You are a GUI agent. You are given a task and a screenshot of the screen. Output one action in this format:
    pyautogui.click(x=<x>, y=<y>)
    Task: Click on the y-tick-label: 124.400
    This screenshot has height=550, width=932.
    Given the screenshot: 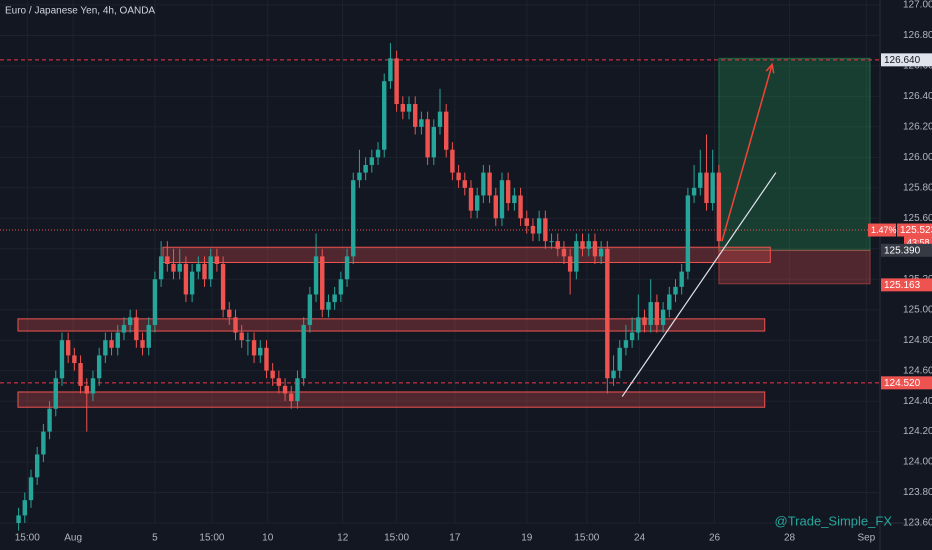 What is the action you would take?
    pyautogui.click(x=917, y=401)
    